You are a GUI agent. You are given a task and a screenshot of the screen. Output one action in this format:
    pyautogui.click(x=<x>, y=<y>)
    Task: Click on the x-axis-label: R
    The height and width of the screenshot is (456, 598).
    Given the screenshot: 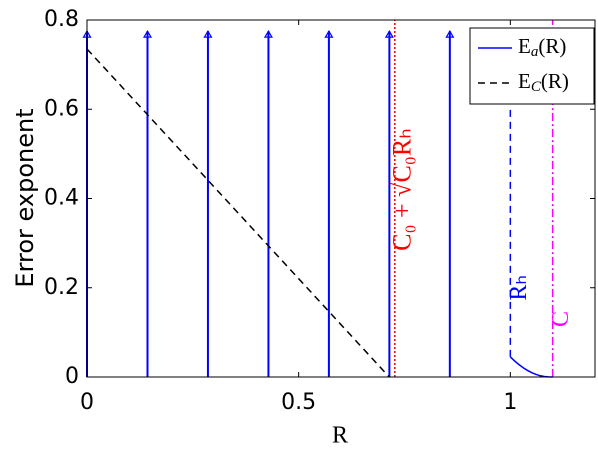 What is the action you would take?
    pyautogui.click(x=340, y=436)
    